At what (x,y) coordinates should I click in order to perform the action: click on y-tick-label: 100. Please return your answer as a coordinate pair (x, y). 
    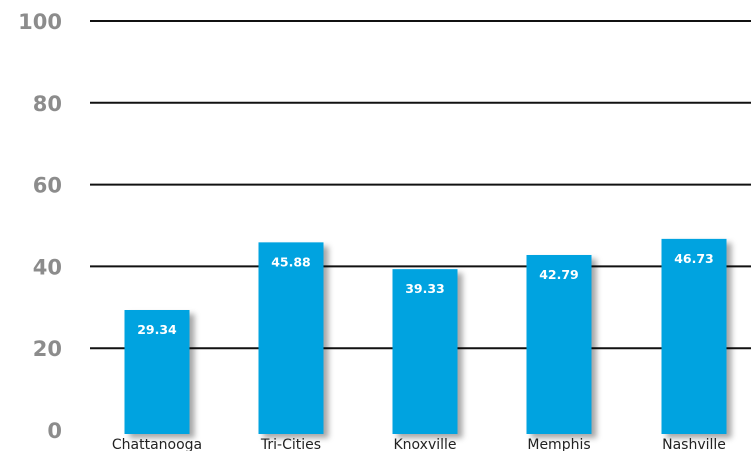
    Looking at the image, I should click on (40, 22).